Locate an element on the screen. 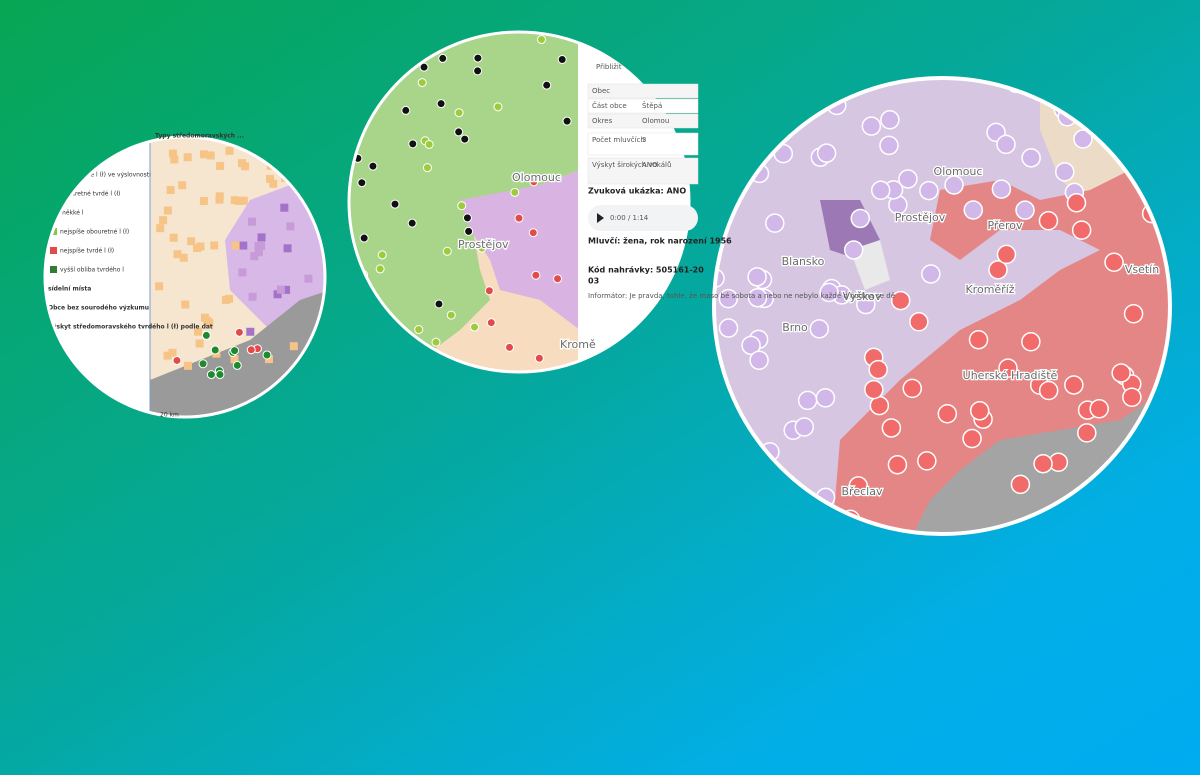 This screenshot has height=779, width=1200. legend-item: měkké l is located at coordinates (72, 213).